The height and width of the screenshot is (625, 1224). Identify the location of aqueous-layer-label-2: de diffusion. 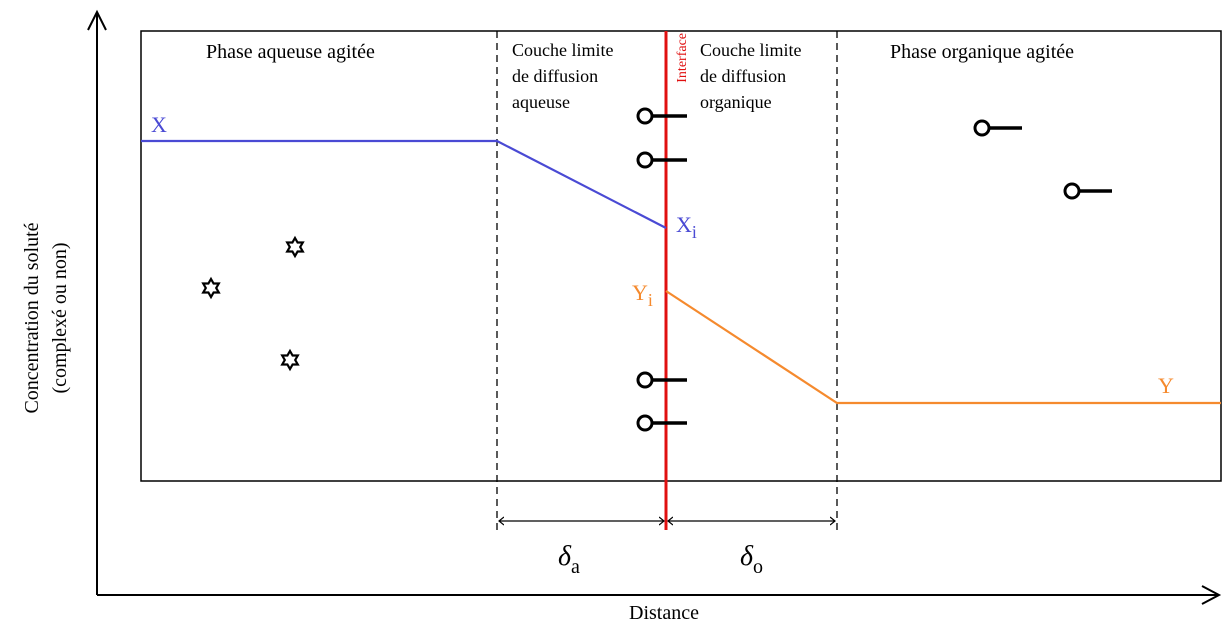
(555, 76).